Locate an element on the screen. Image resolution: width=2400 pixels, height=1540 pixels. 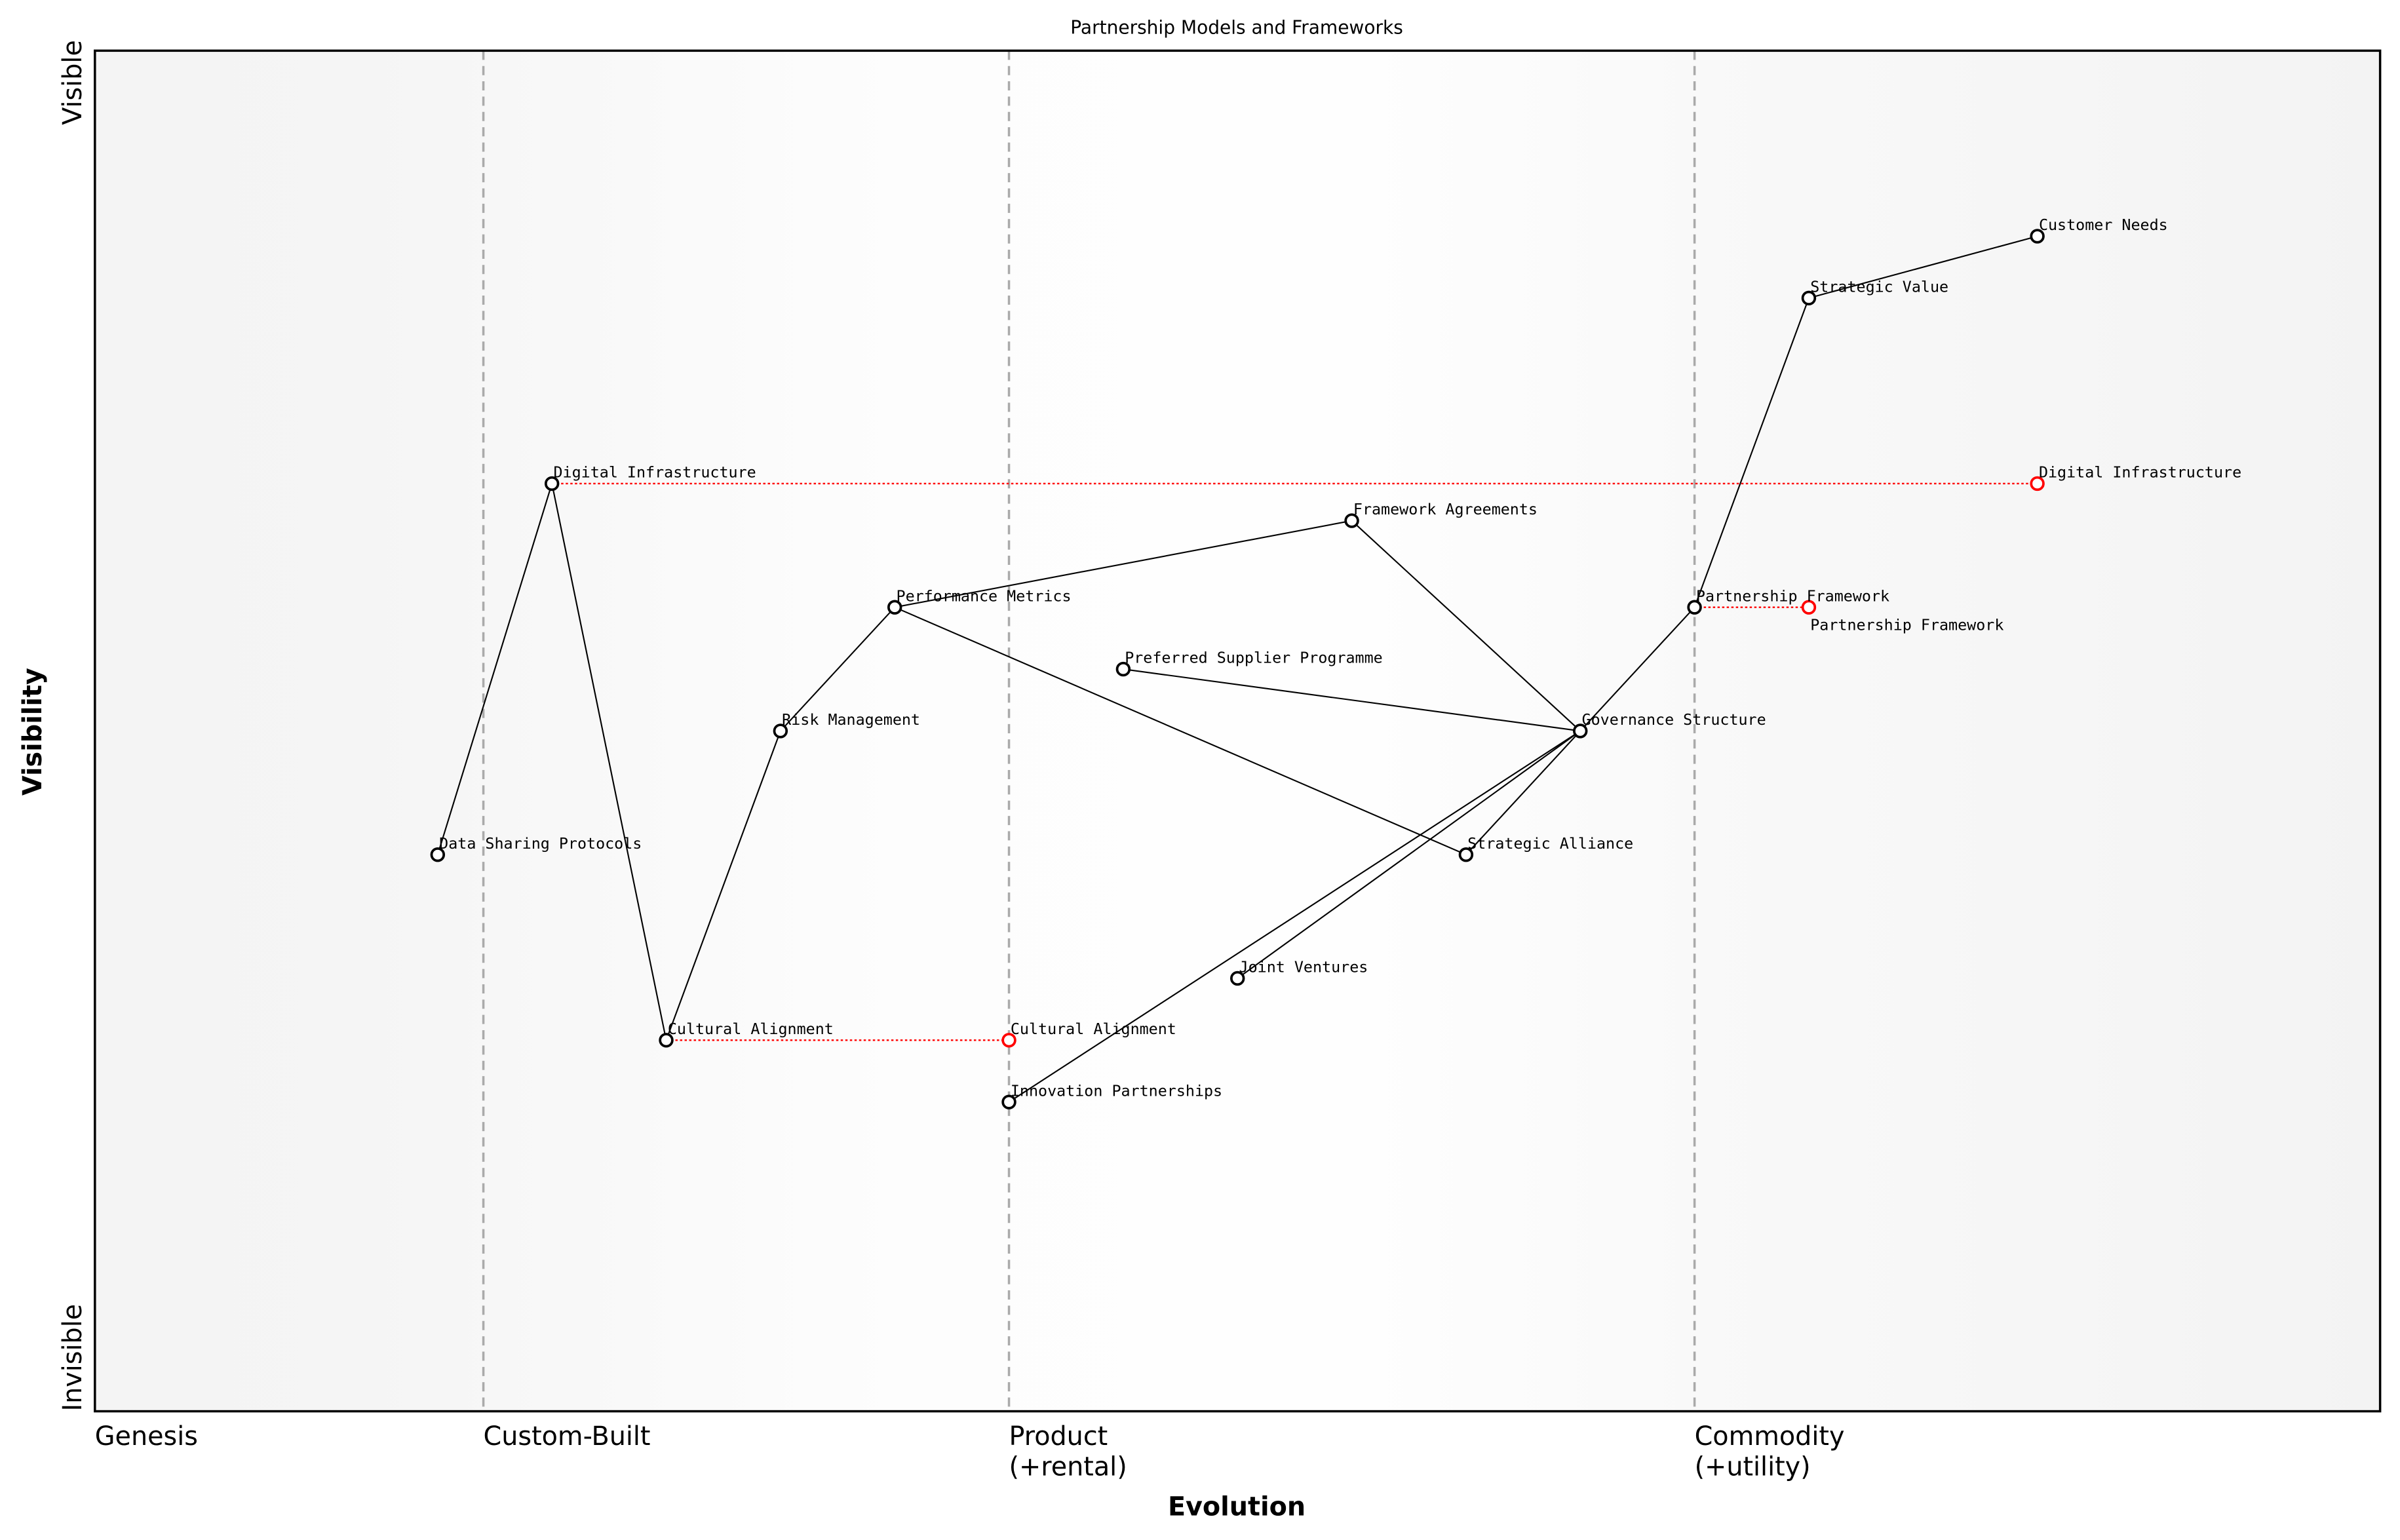
component-label: Governance Structure is located at coordinates (1674, 719).